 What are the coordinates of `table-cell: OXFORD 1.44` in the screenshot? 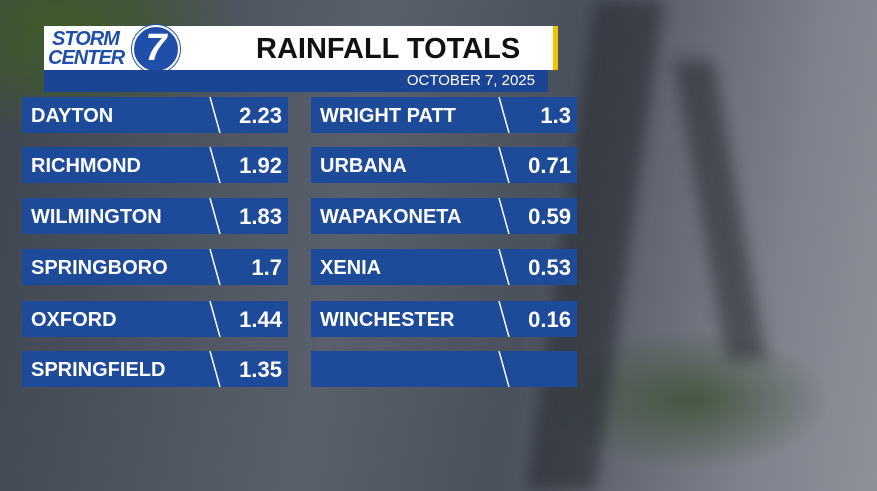 It's located at (155, 319).